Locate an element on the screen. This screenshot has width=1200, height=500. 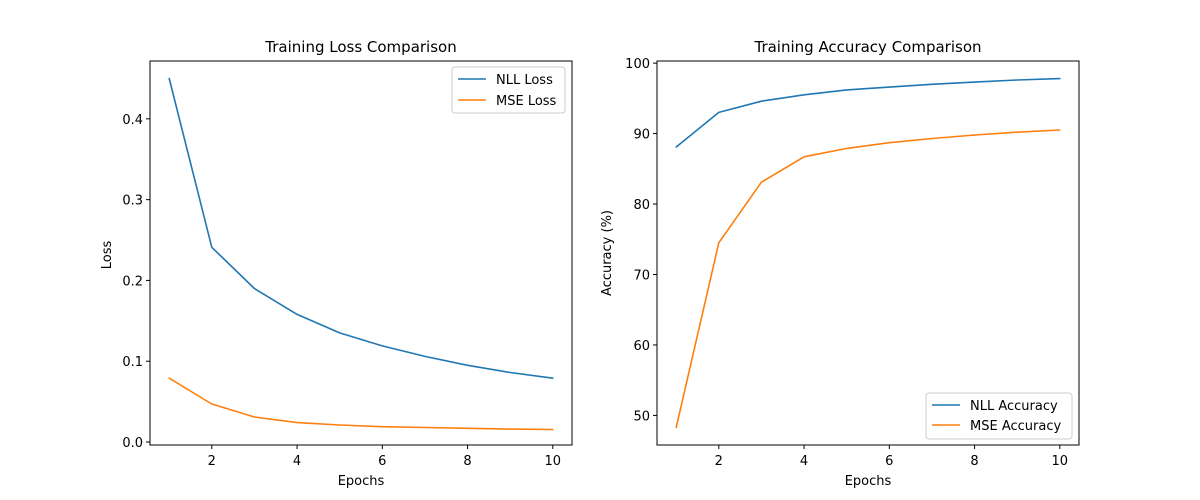
accuracy-y-tick-label: 90 is located at coordinates (641, 135).